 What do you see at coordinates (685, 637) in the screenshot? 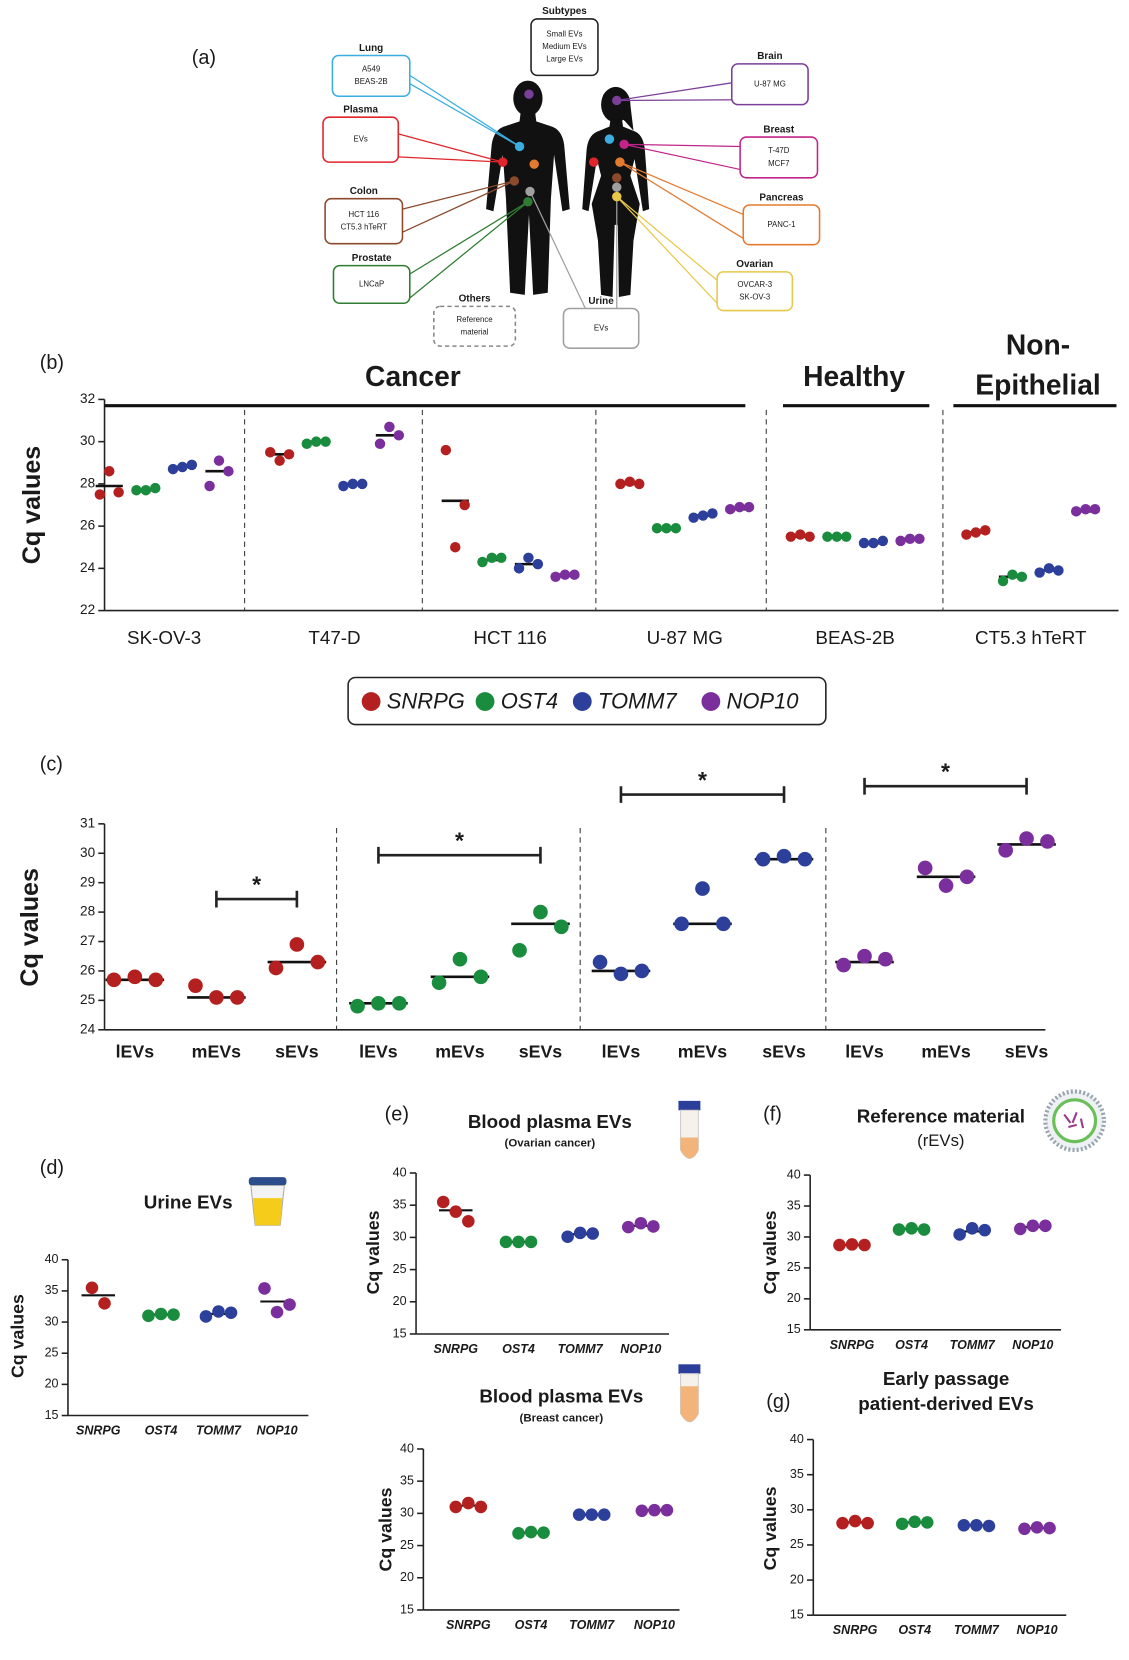
I see `x-tick-label: U-87 MG` at bounding box center [685, 637].